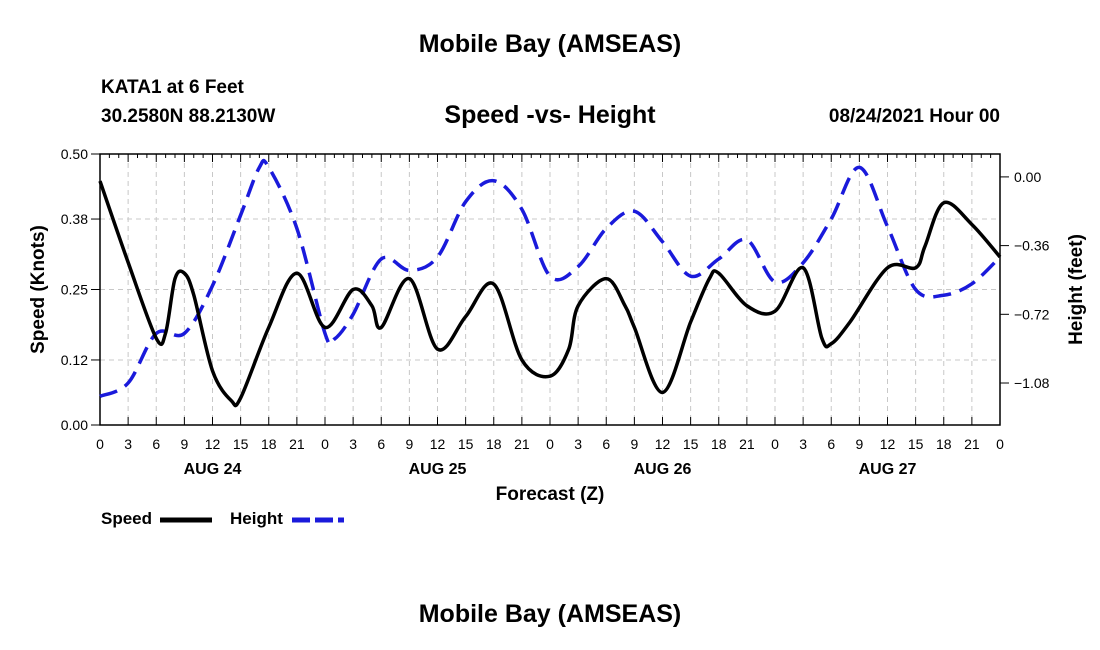 The width and height of the screenshot is (1100, 650). I want to click on y-right-axis-label: Height (feet), so click(1076, 289).